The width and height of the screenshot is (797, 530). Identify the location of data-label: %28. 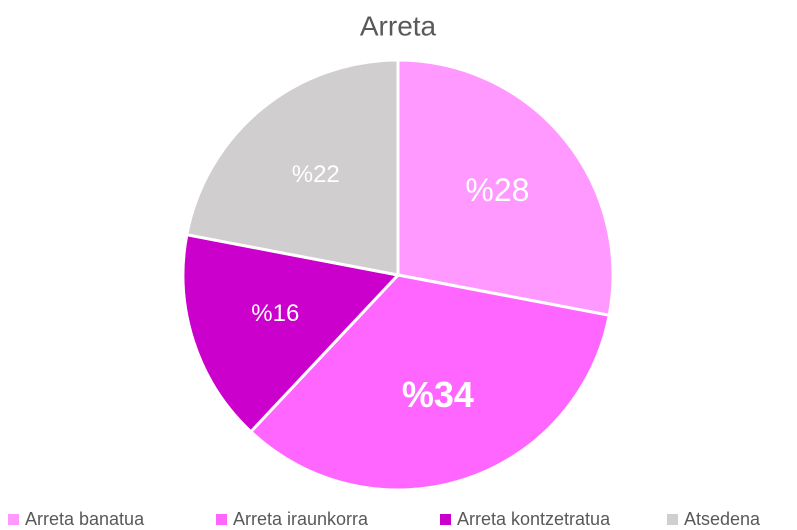
(497, 190).